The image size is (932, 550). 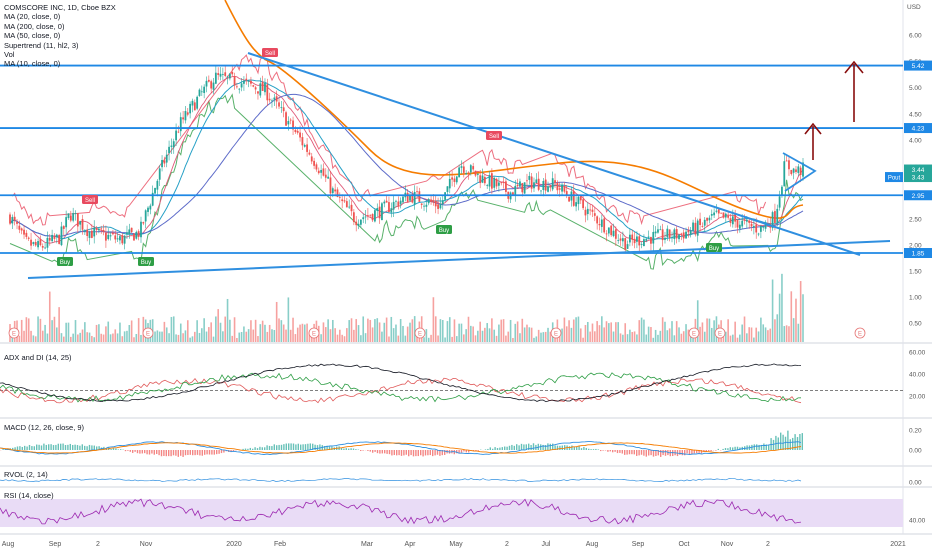 I want to click on adx-pane-label: ADX and DI (14, 25), so click(x=38, y=357).